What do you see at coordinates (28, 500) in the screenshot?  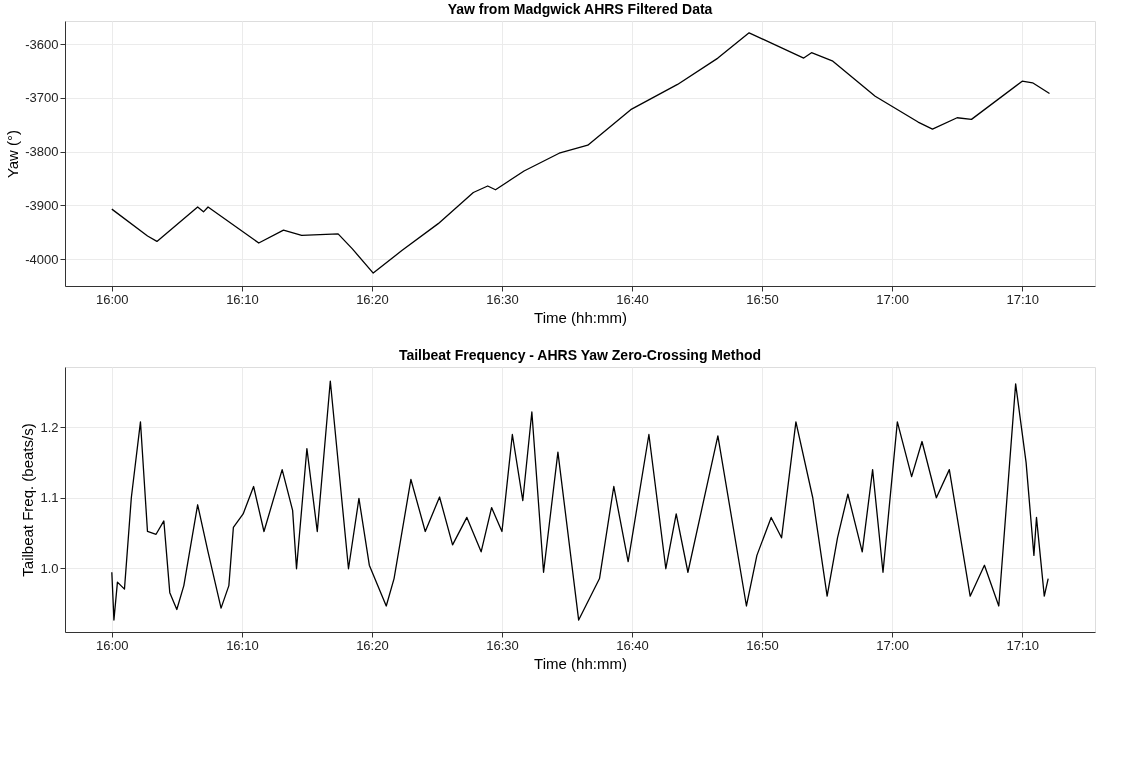 I see `y-axis-title: Tailbeat Freq. (beats/s)` at bounding box center [28, 500].